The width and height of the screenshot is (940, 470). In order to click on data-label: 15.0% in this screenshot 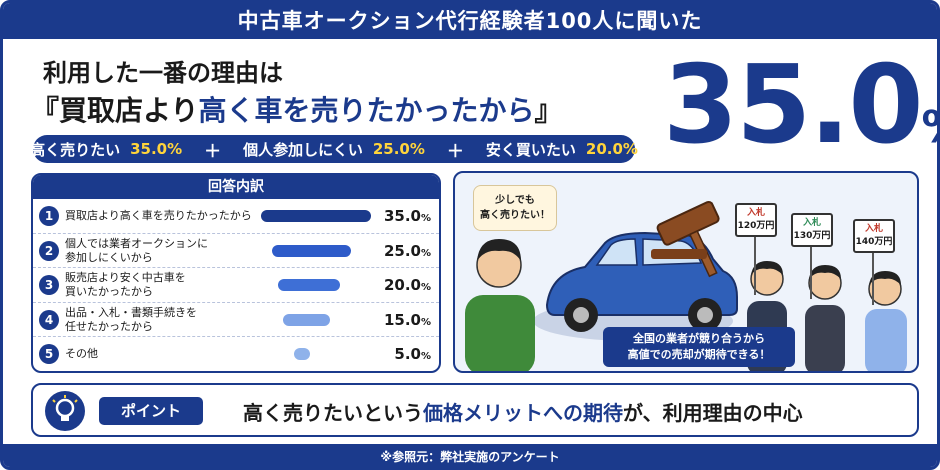, I will do `click(407, 320)`.